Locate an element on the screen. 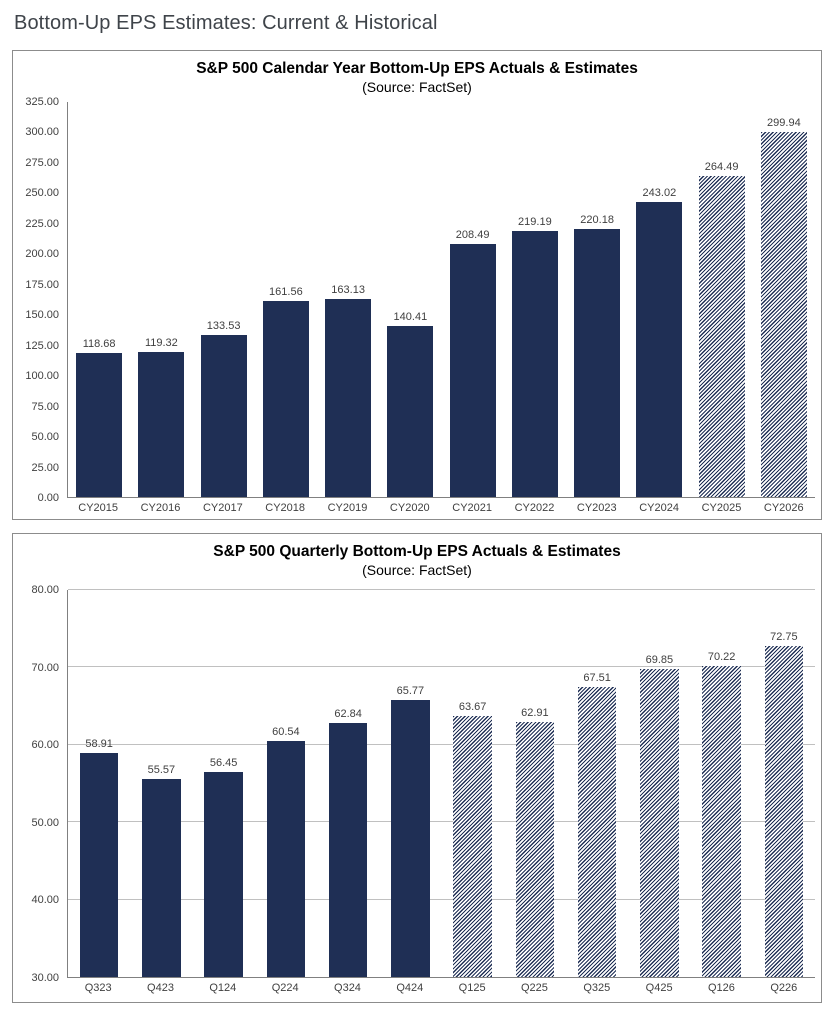 This screenshot has height=1016, width=834. bar-group-Q226: 72.75 is located at coordinates (784, 783).